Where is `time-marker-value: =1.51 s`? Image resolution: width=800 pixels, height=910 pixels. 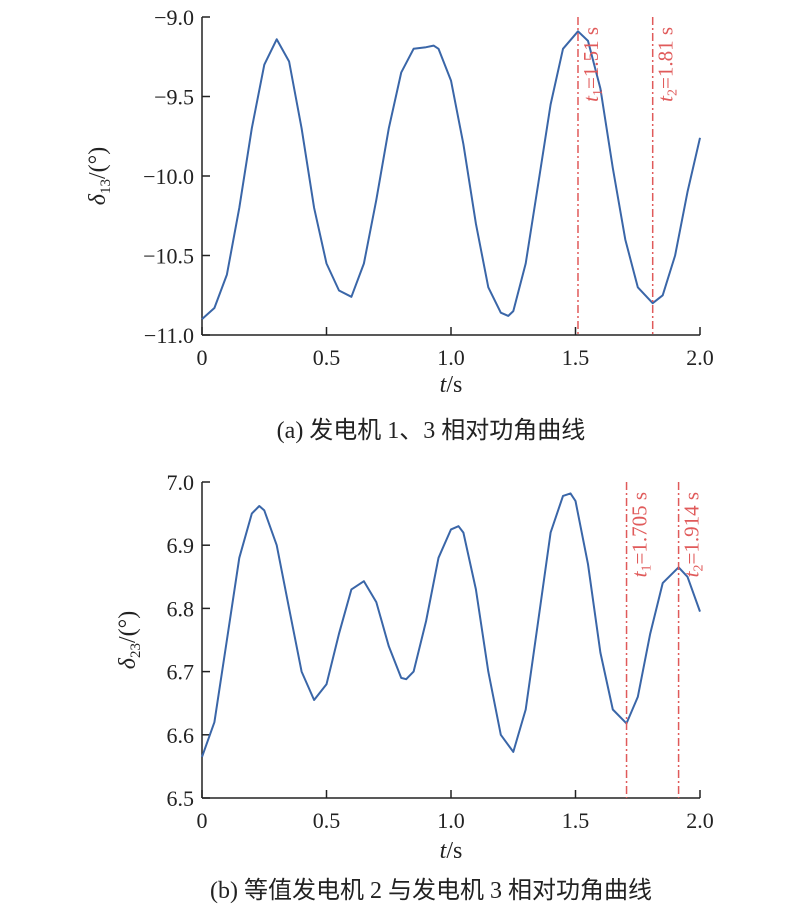
time-marker-value: =1.51 s is located at coordinates (591, 58).